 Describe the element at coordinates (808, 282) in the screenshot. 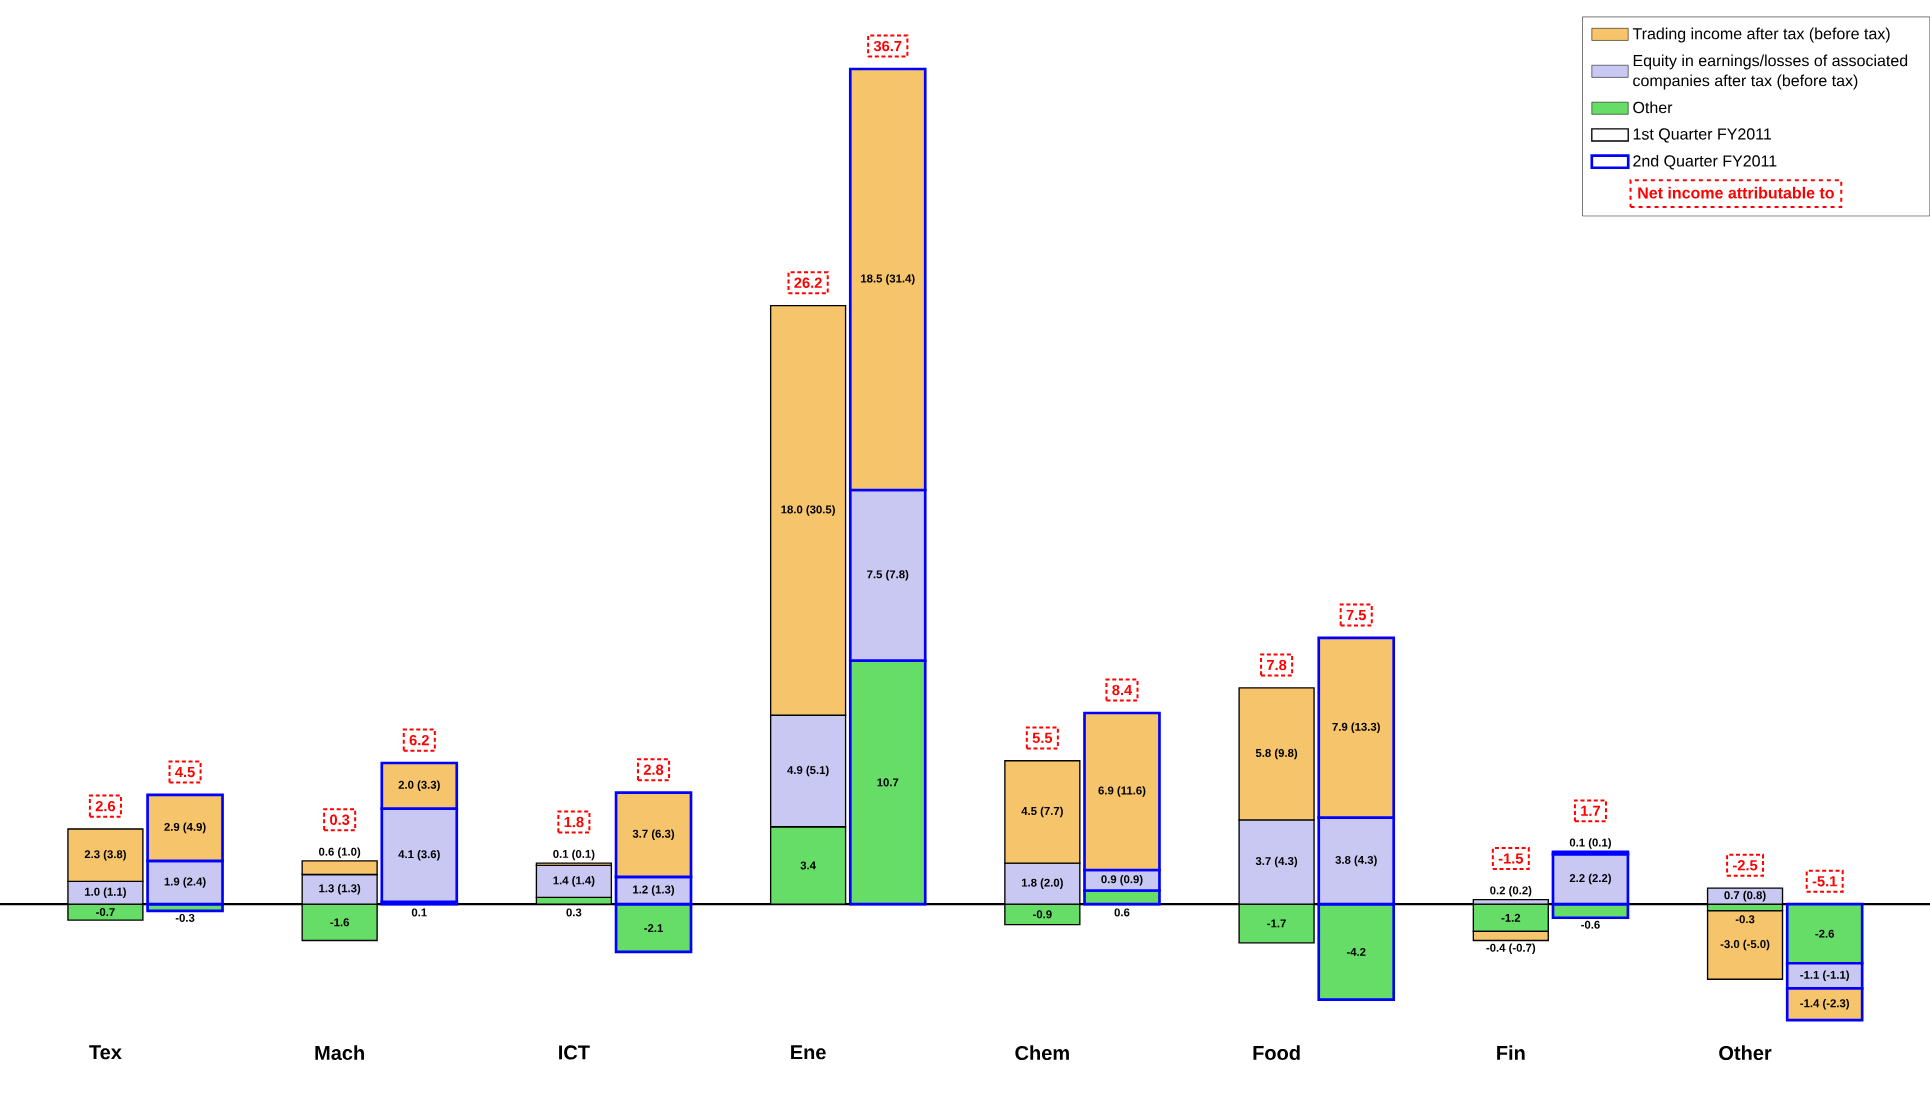

I see `total-label: 26.2` at that location.